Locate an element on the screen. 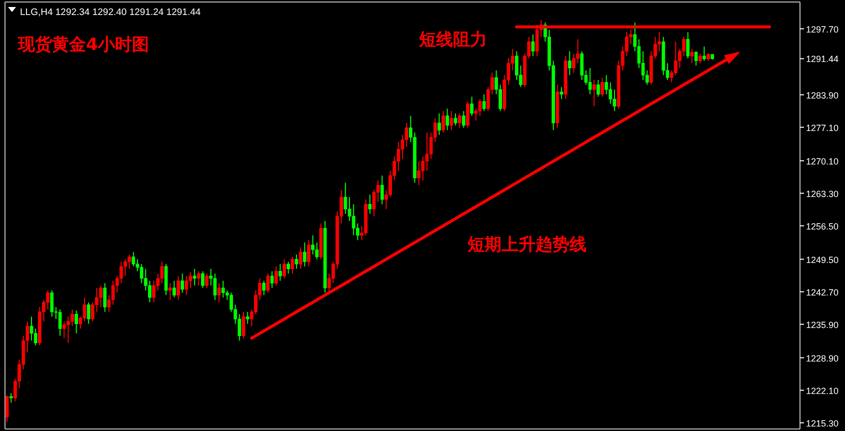  ytick: 1222.10 is located at coordinates (822, 391).